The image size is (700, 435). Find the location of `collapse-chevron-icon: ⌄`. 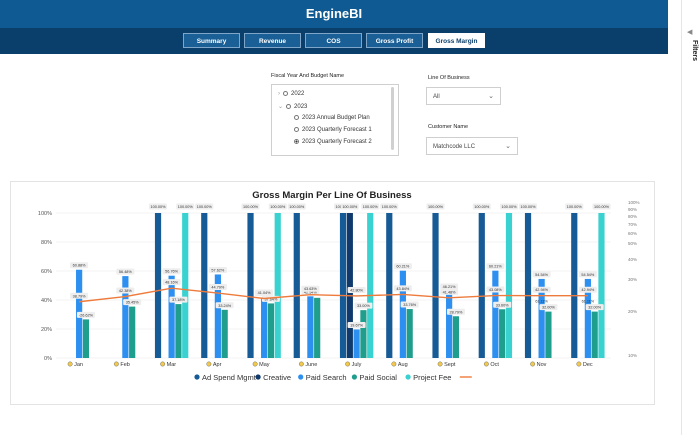

collapse-chevron-icon: ⌄ is located at coordinates (281, 107).